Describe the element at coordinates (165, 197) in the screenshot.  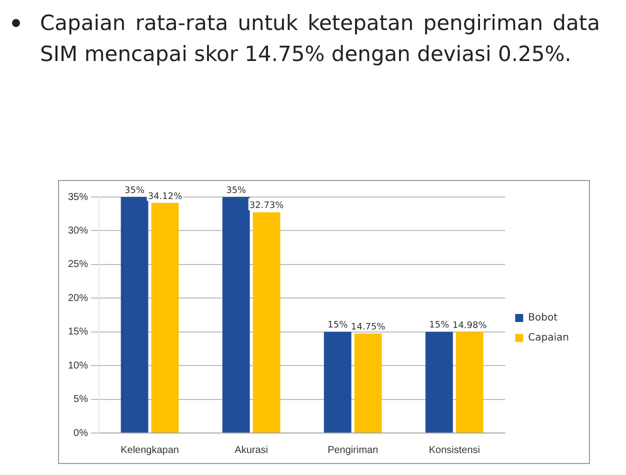
I see `data-label: 34.12%` at that location.